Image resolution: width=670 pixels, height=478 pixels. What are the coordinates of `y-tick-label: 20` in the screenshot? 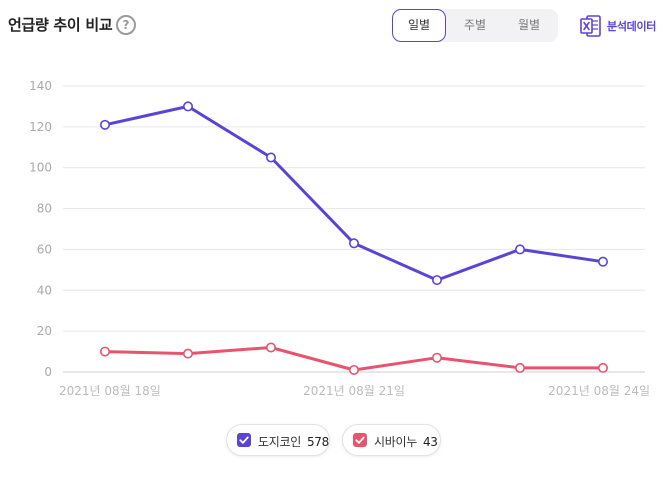 It's located at (44, 331).